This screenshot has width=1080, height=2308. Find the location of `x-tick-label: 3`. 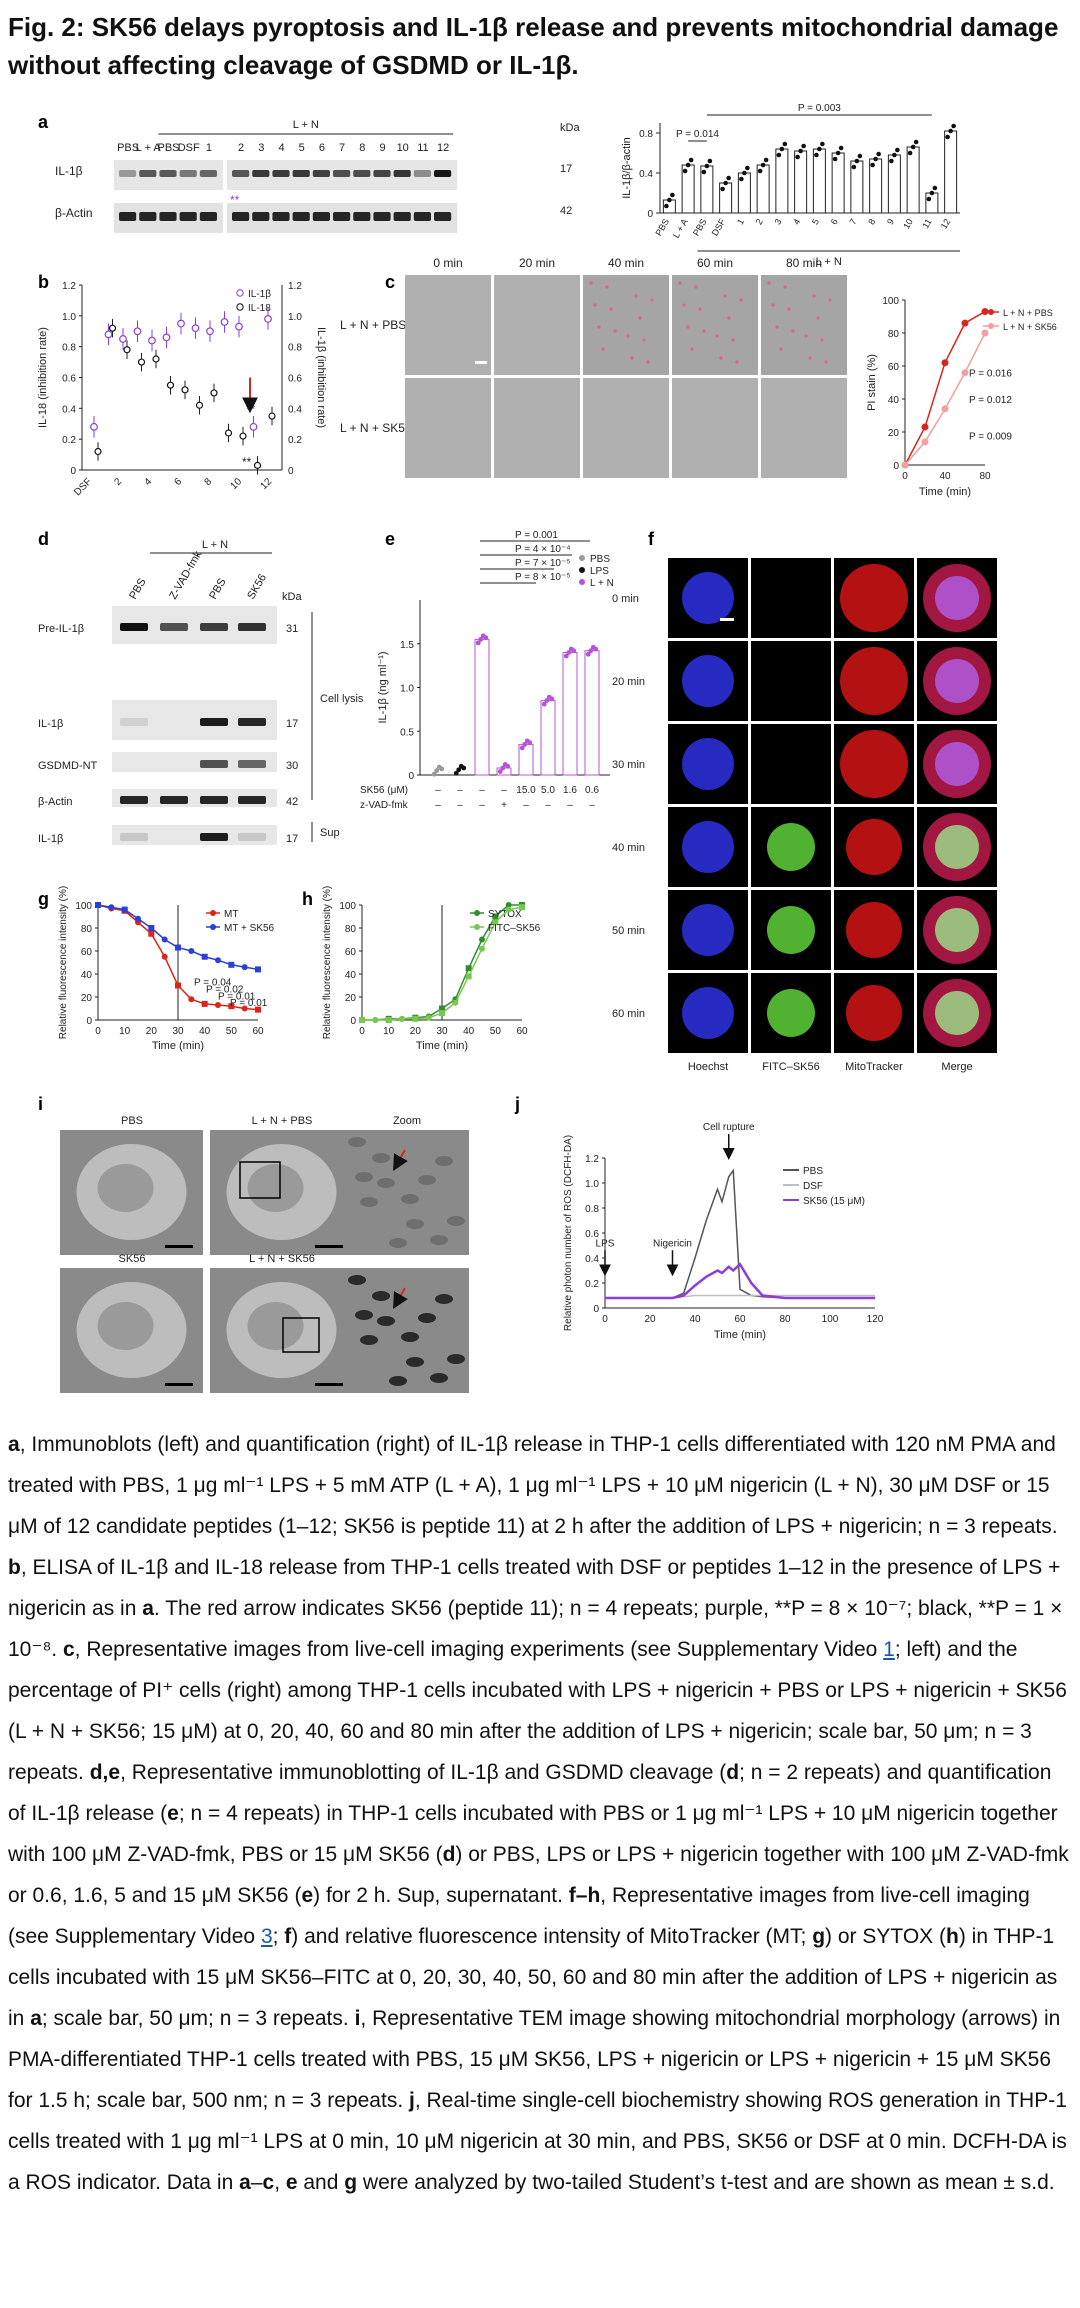

x-tick-label: 3 is located at coordinates (777, 221).